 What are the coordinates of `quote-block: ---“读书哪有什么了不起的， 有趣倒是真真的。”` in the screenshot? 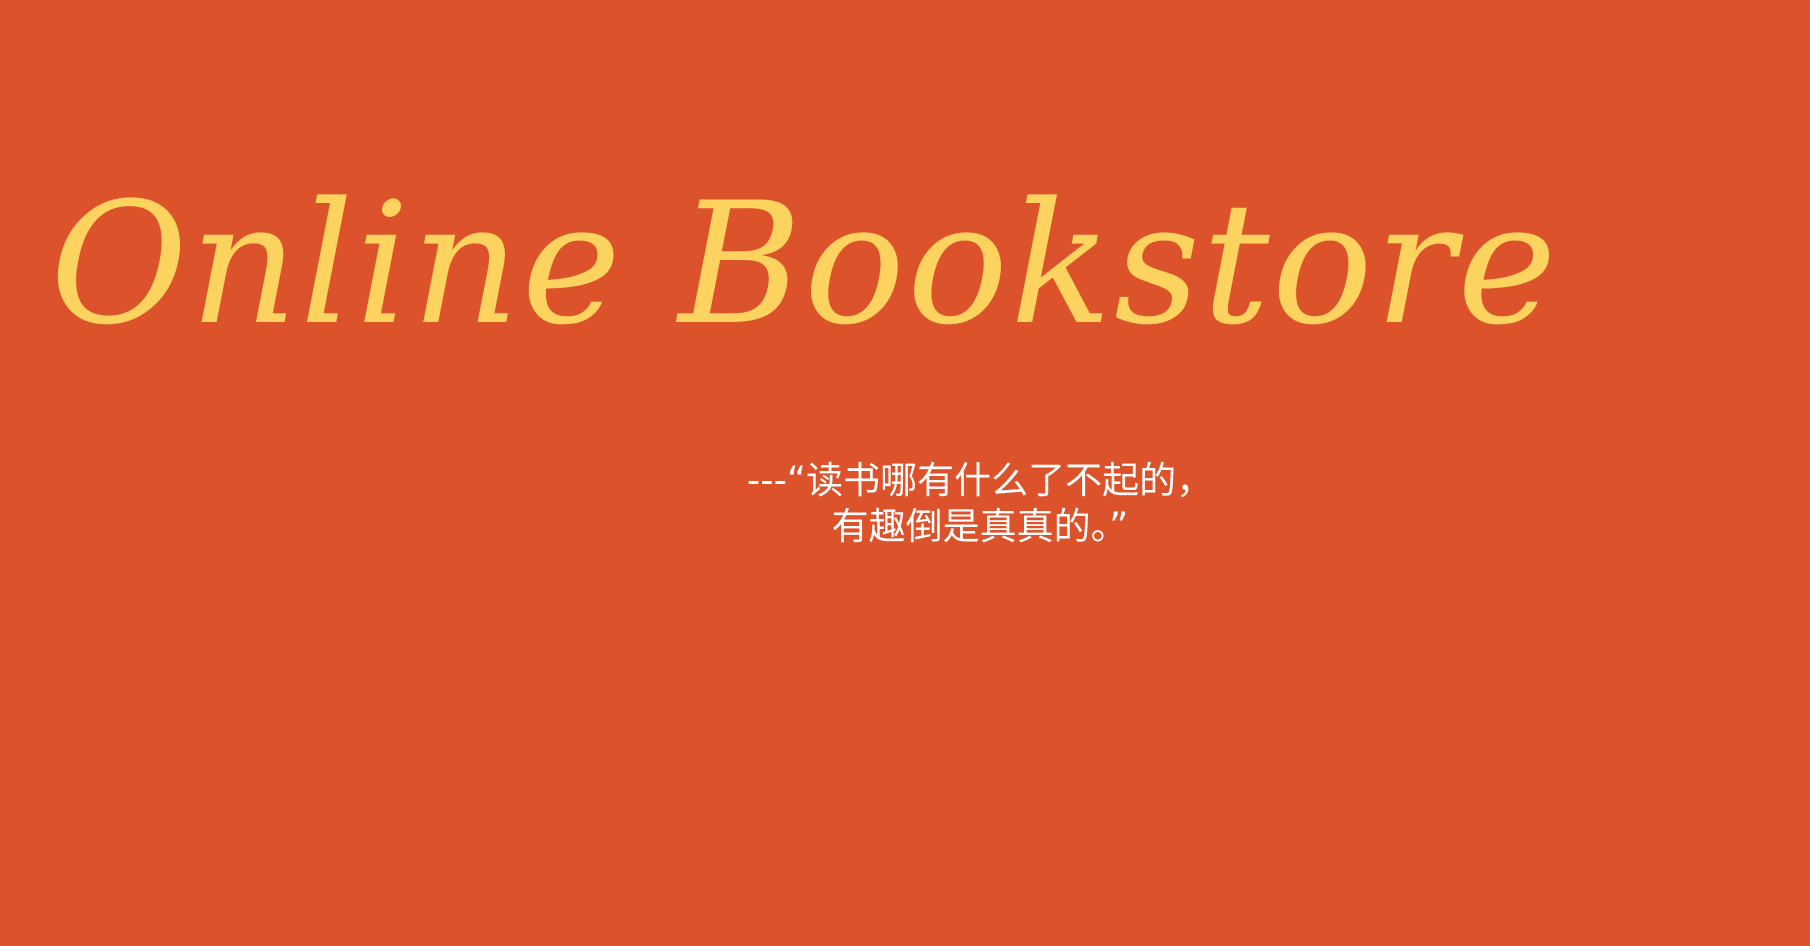 It's located at (980, 504).